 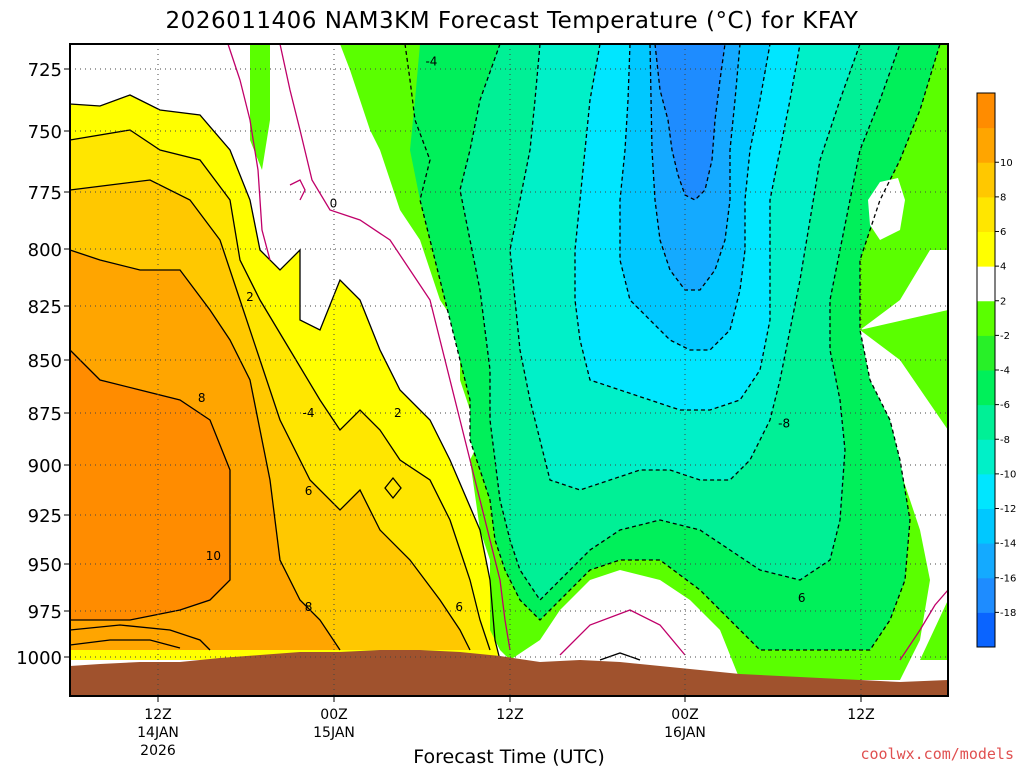 What do you see at coordinates (1005, 371) in the screenshot?
I see `colorbar-tick-label: -4` at bounding box center [1005, 371].